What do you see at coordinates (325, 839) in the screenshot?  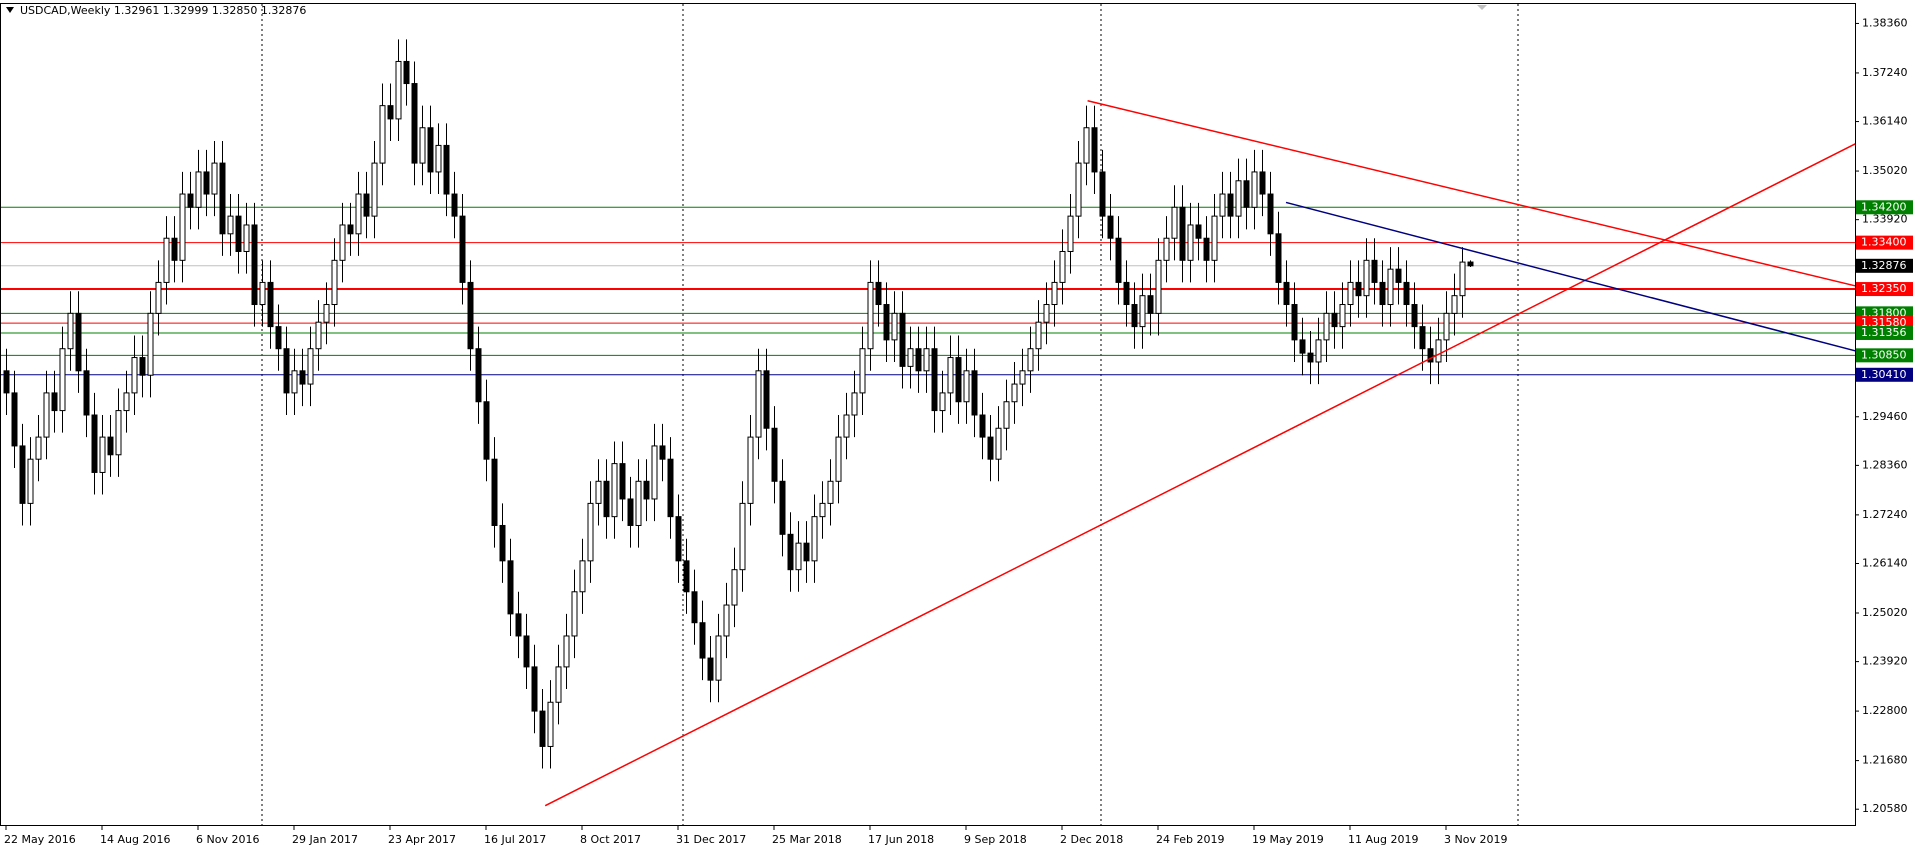 I see `x-tick-label: 29 Jan 2017` at bounding box center [325, 839].